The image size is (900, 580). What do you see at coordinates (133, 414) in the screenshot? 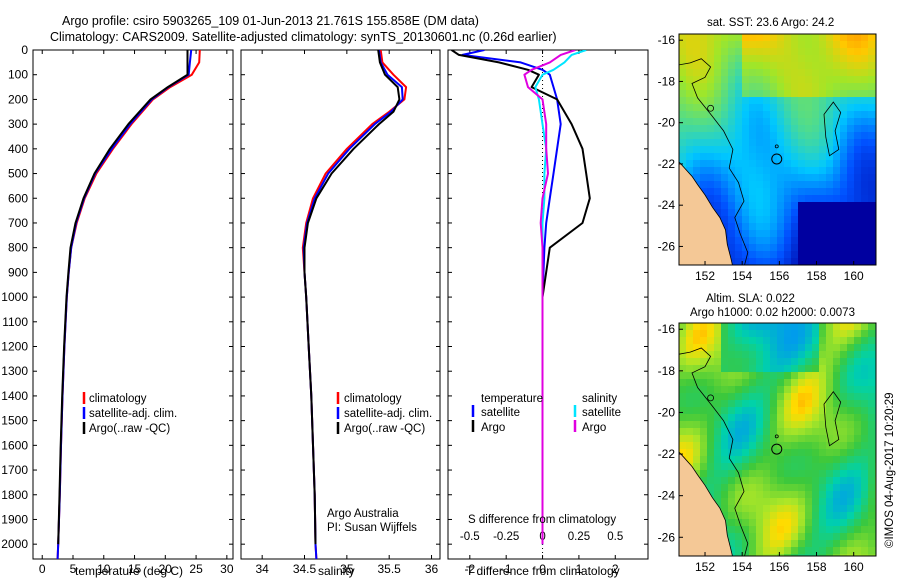
I see `legend-satellite: satellite-adj. clim.` at bounding box center [133, 414].